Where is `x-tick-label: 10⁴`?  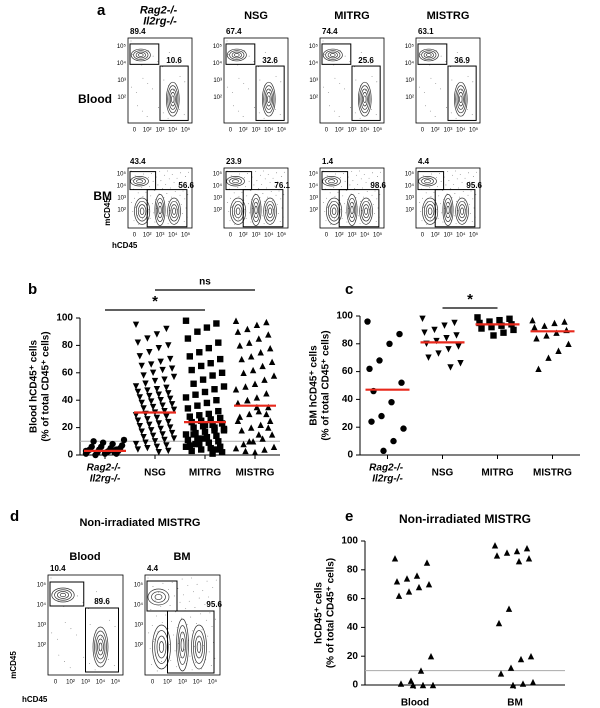 x-tick-label: 10⁴ is located at coordinates (173, 130).